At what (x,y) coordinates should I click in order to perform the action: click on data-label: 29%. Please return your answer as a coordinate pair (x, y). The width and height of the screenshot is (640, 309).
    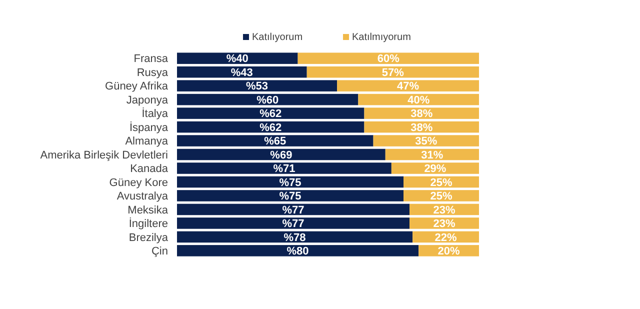
    Looking at the image, I should click on (435, 169).